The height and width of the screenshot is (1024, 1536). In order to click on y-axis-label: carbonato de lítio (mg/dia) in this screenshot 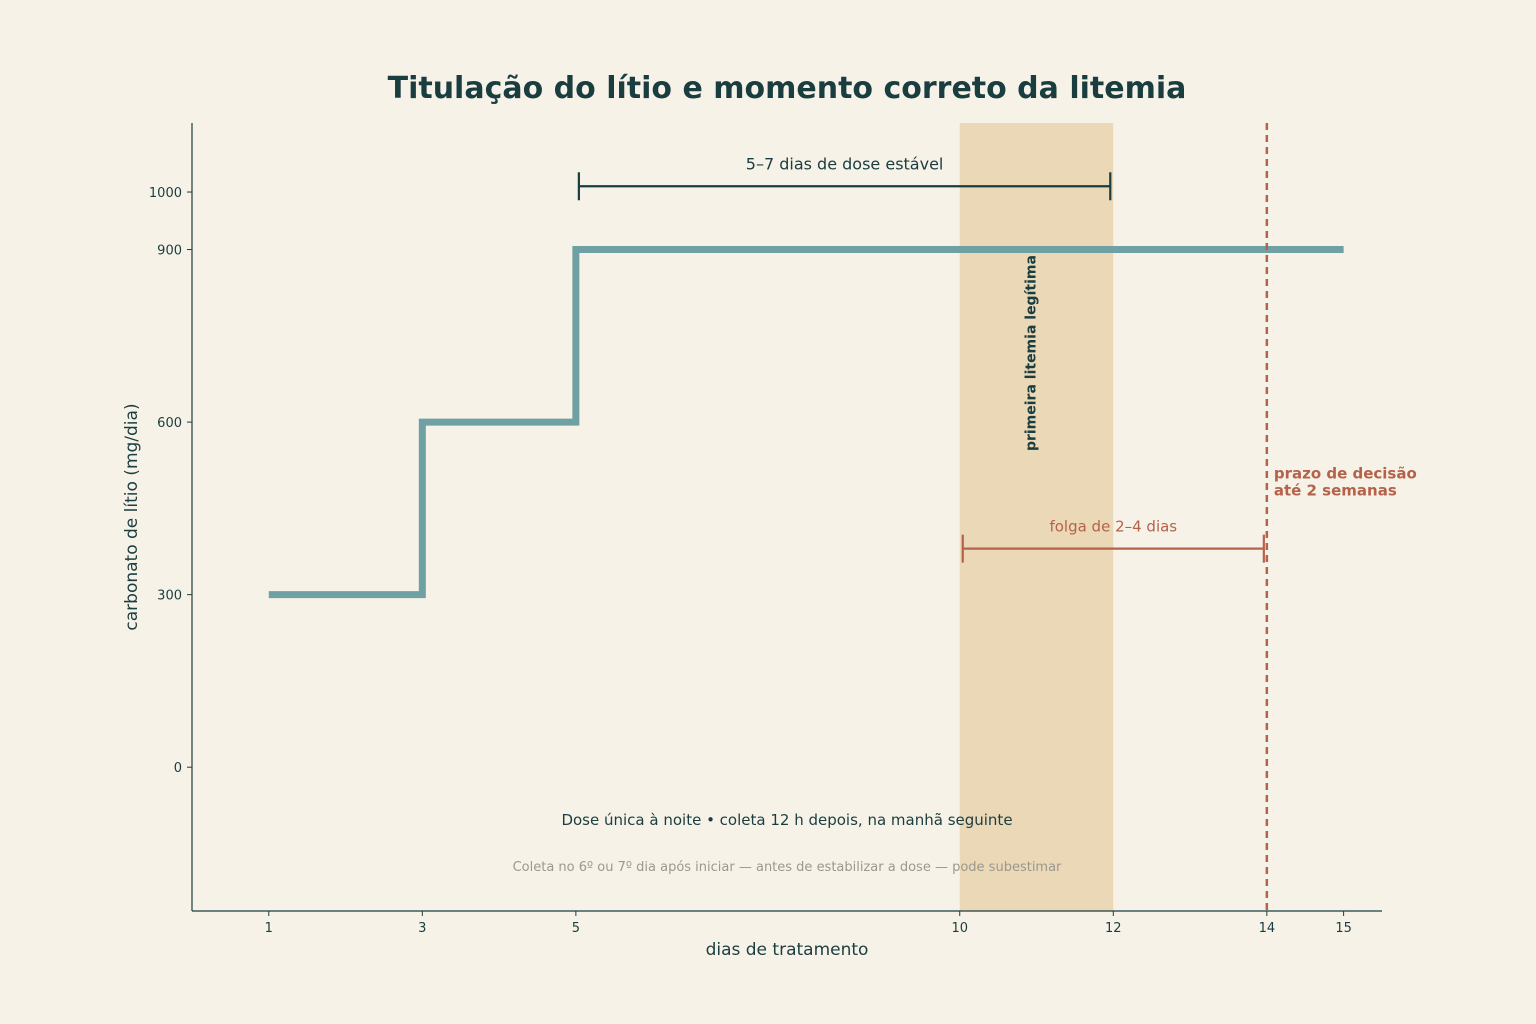, I will do `click(132, 516)`.